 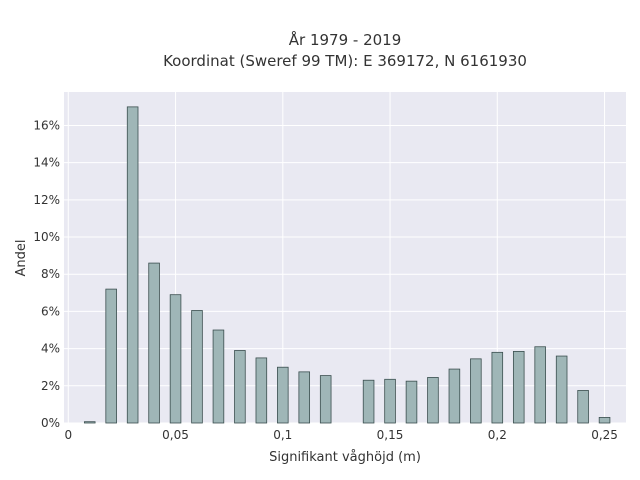 What do you see at coordinates (50, 274) in the screenshot?
I see `y-tick-label: 8%` at bounding box center [50, 274].